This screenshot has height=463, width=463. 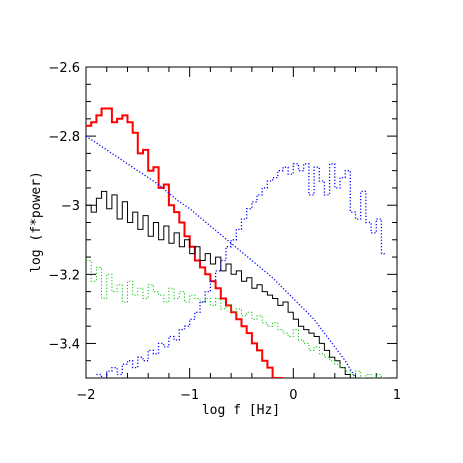 I want to click on y-tick-label: −3, so click(x=70, y=206).